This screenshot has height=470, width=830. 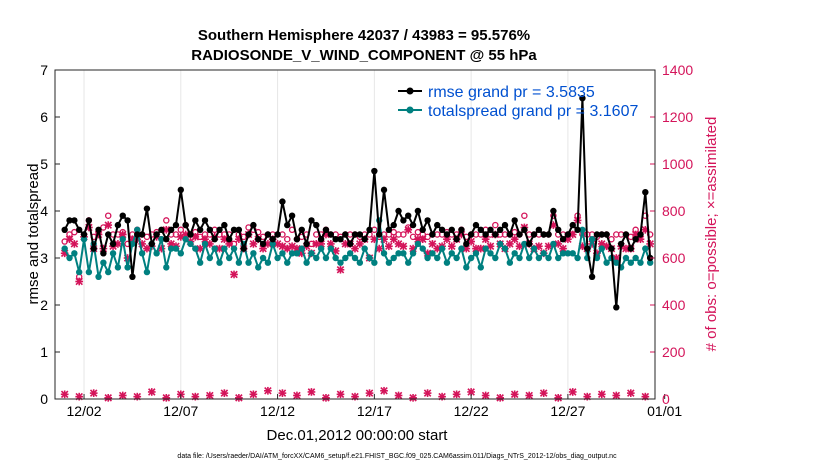 What do you see at coordinates (277, 411) in the screenshot?
I see `x-tick-label: 12/12` at bounding box center [277, 411].